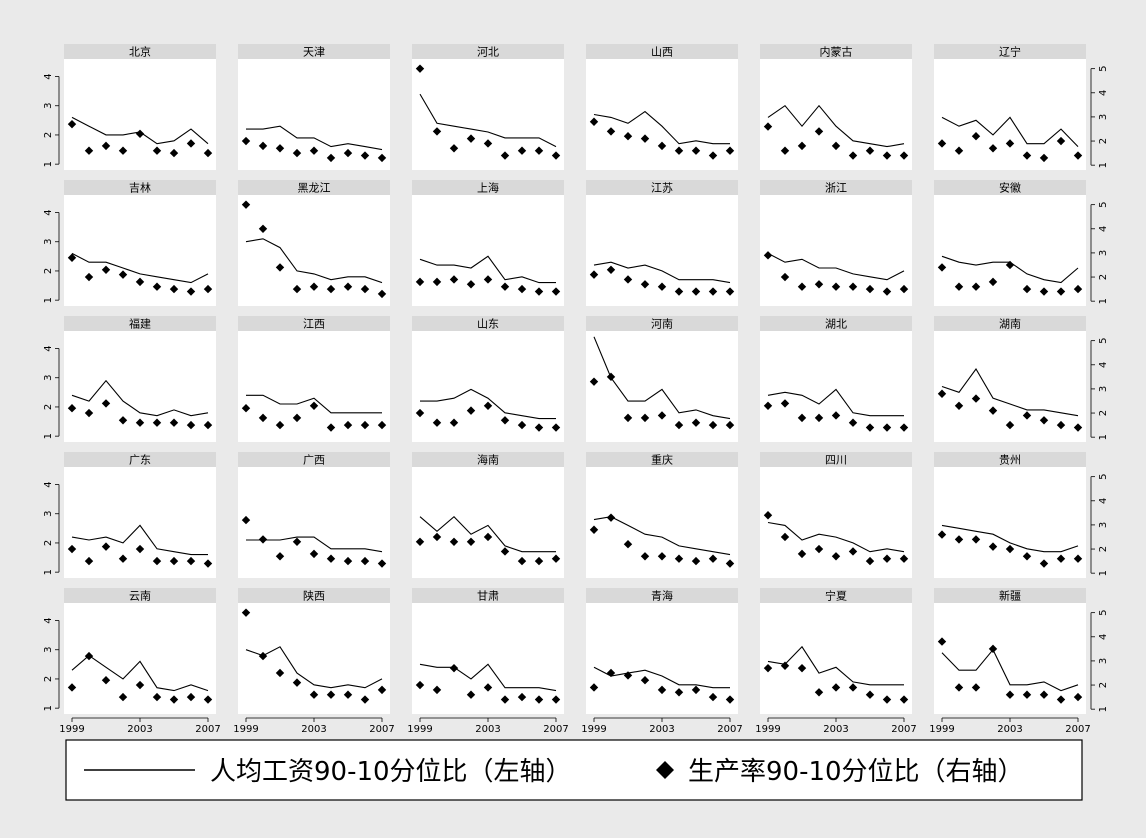 The image size is (1146, 838). I want to click on panel-5: 内蒙古, so click(836, 107).